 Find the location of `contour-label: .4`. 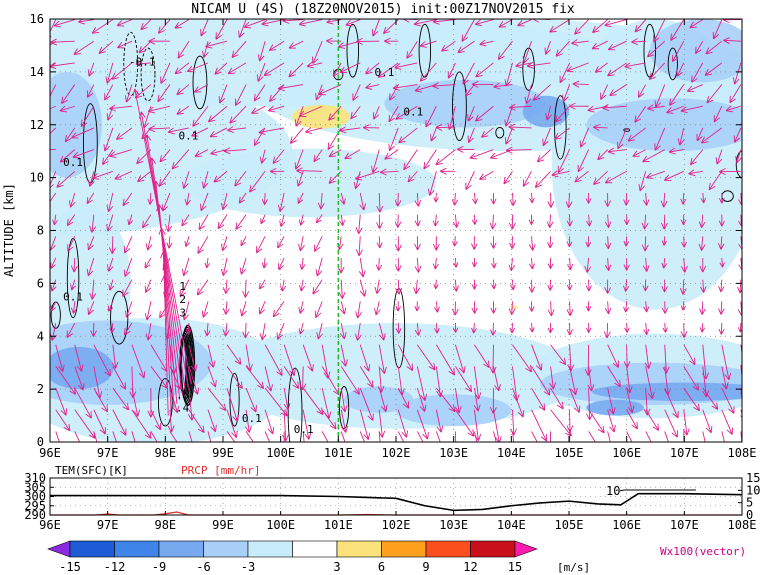

contour-label: .4 is located at coordinates (183, 408).